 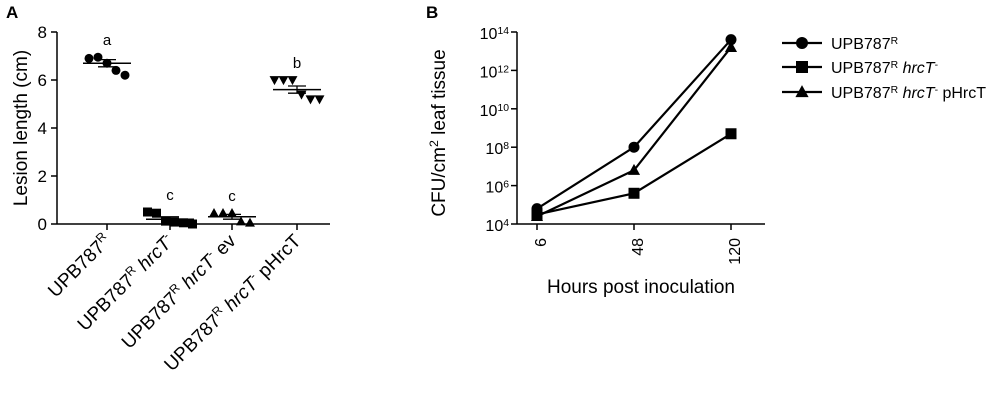 What do you see at coordinates (42, 128) in the screenshot?
I see `y-tick-label: 4` at bounding box center [42, 128].